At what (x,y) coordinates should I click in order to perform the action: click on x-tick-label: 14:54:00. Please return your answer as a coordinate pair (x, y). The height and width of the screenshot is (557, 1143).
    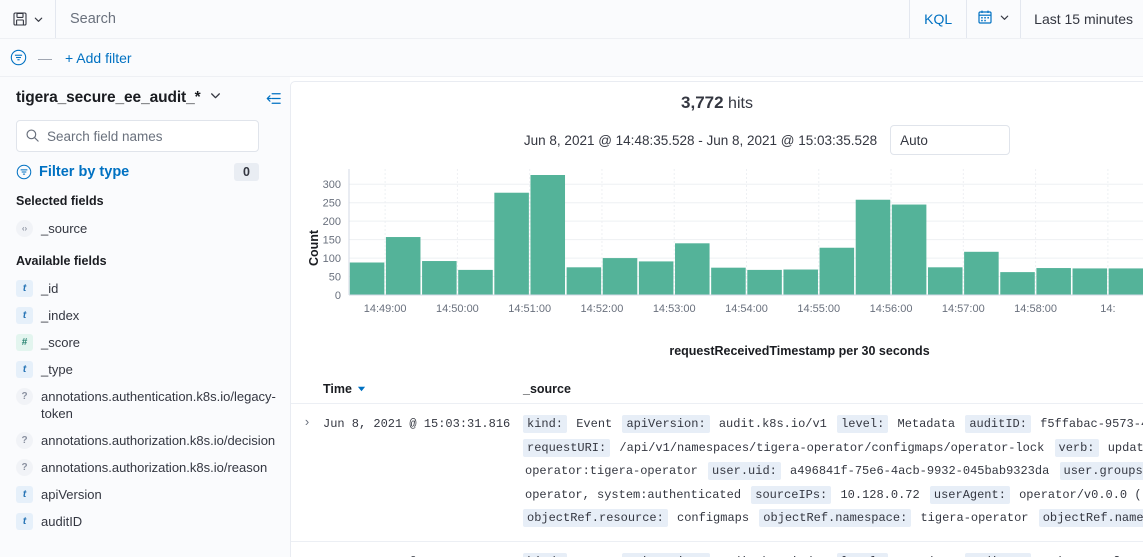
    Looking at the image, I should click on (746, 309).